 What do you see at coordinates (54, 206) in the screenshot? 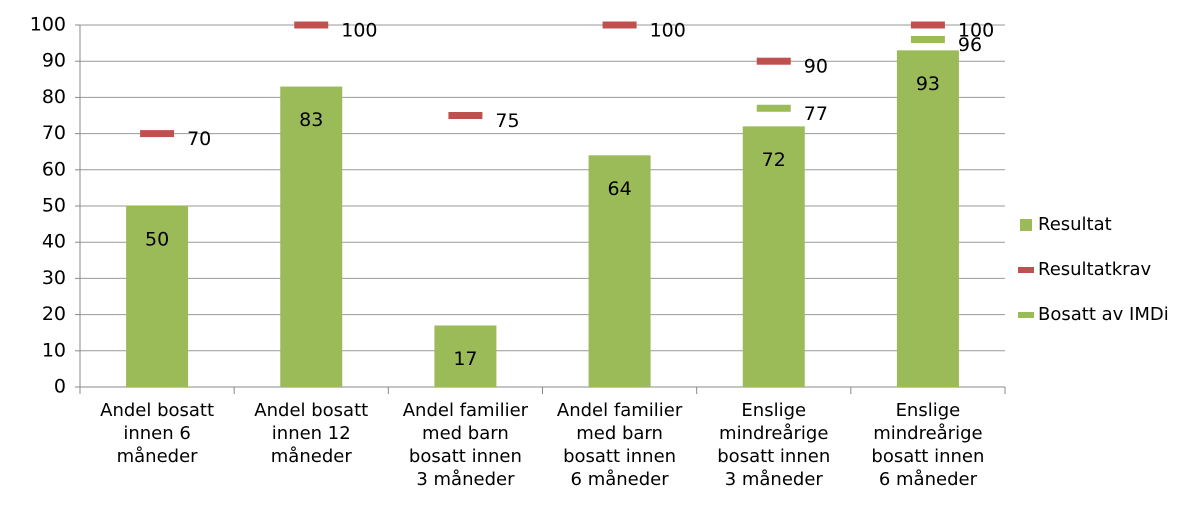
I see `y-tick-label: 50` at bounding box center [54, 206].